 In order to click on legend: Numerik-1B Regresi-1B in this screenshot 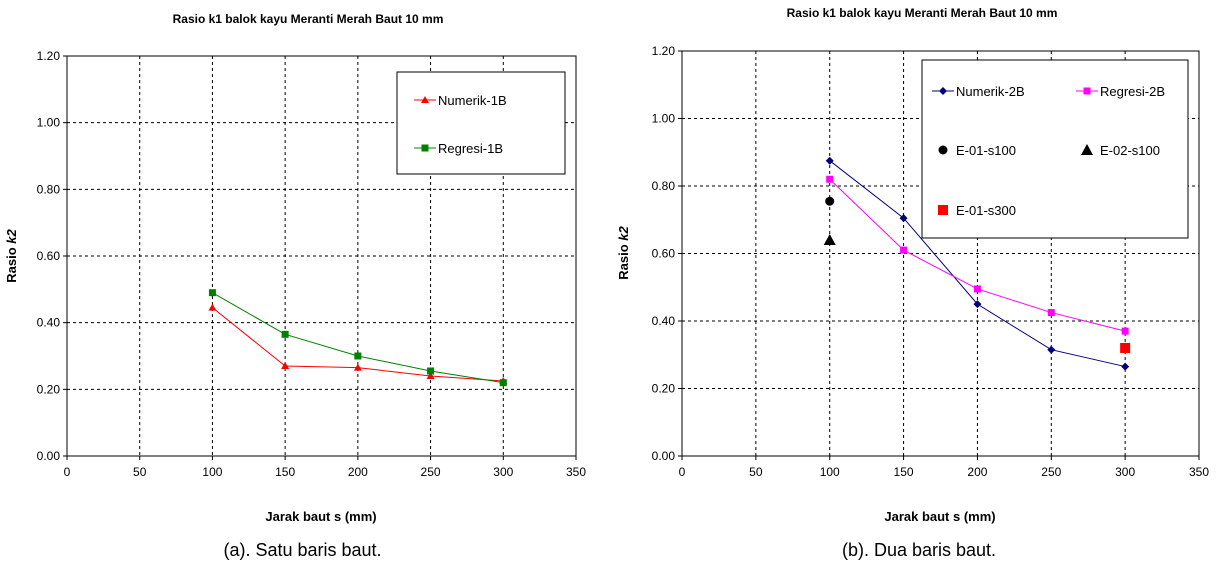, I will do `click(481, 123)`.